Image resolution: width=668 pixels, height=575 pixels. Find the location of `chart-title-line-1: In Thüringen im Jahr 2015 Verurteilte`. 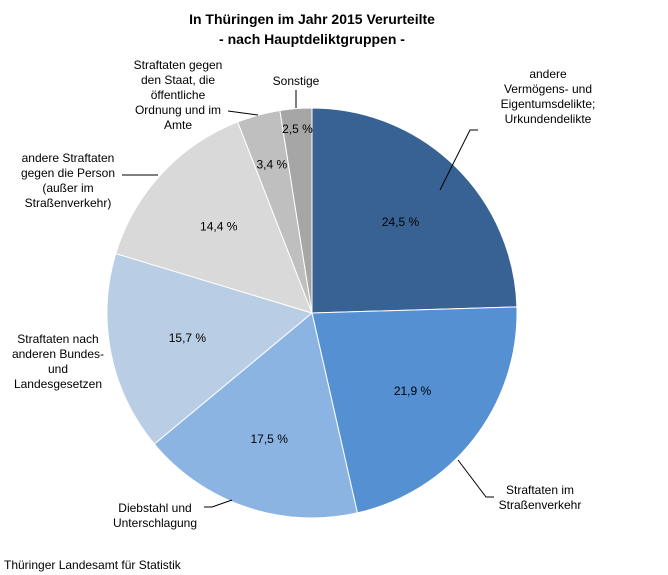

chart-title-line-1: In Thüringen im Jahr 2015 Verurteilte is located at coordinates (312, 19).